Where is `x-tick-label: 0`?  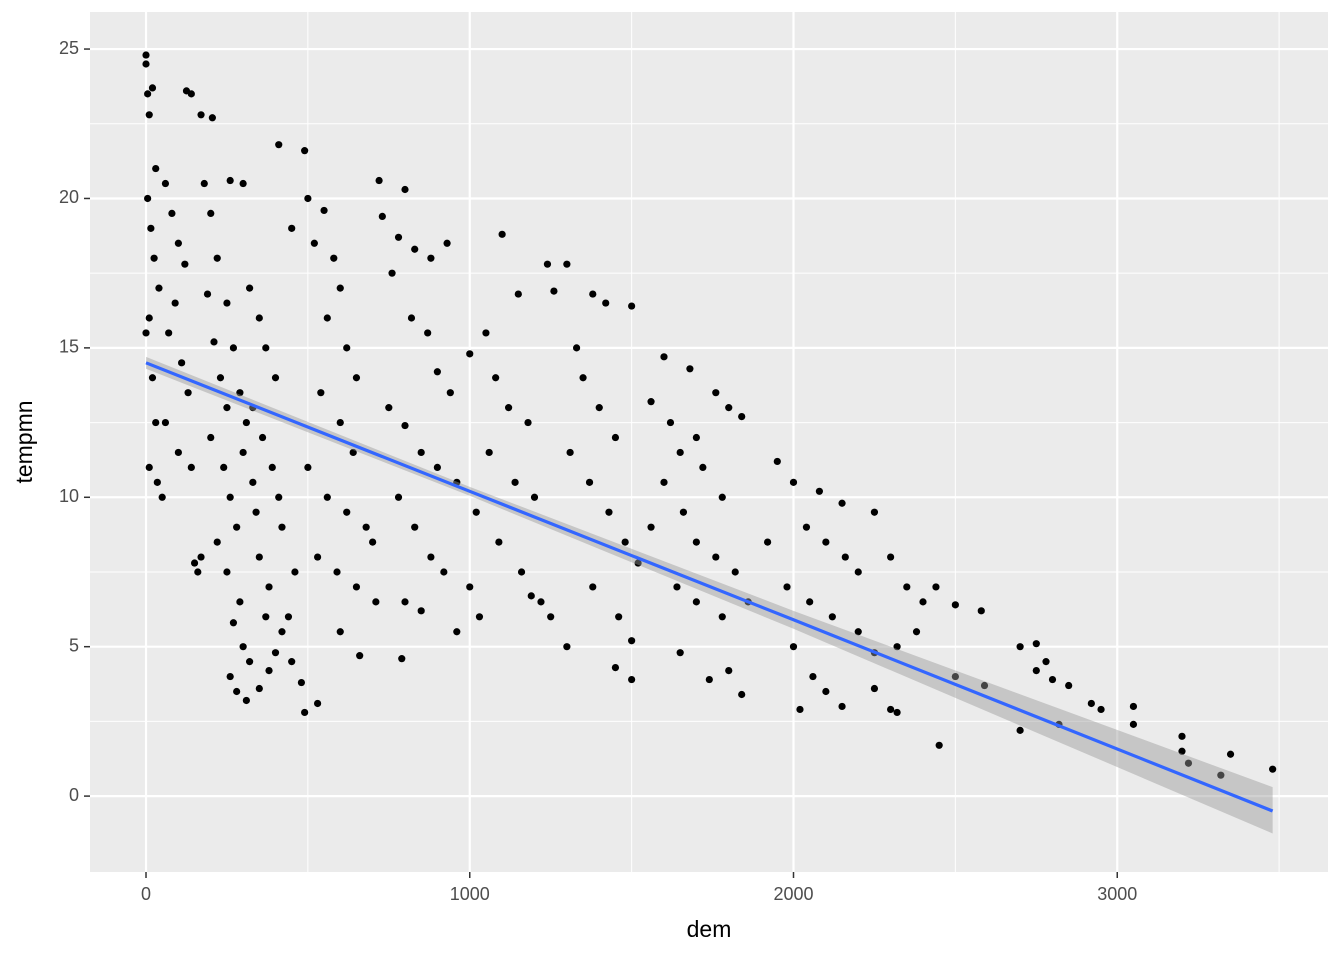
x-tick-label: 0 is located at coordinates (146, 894).